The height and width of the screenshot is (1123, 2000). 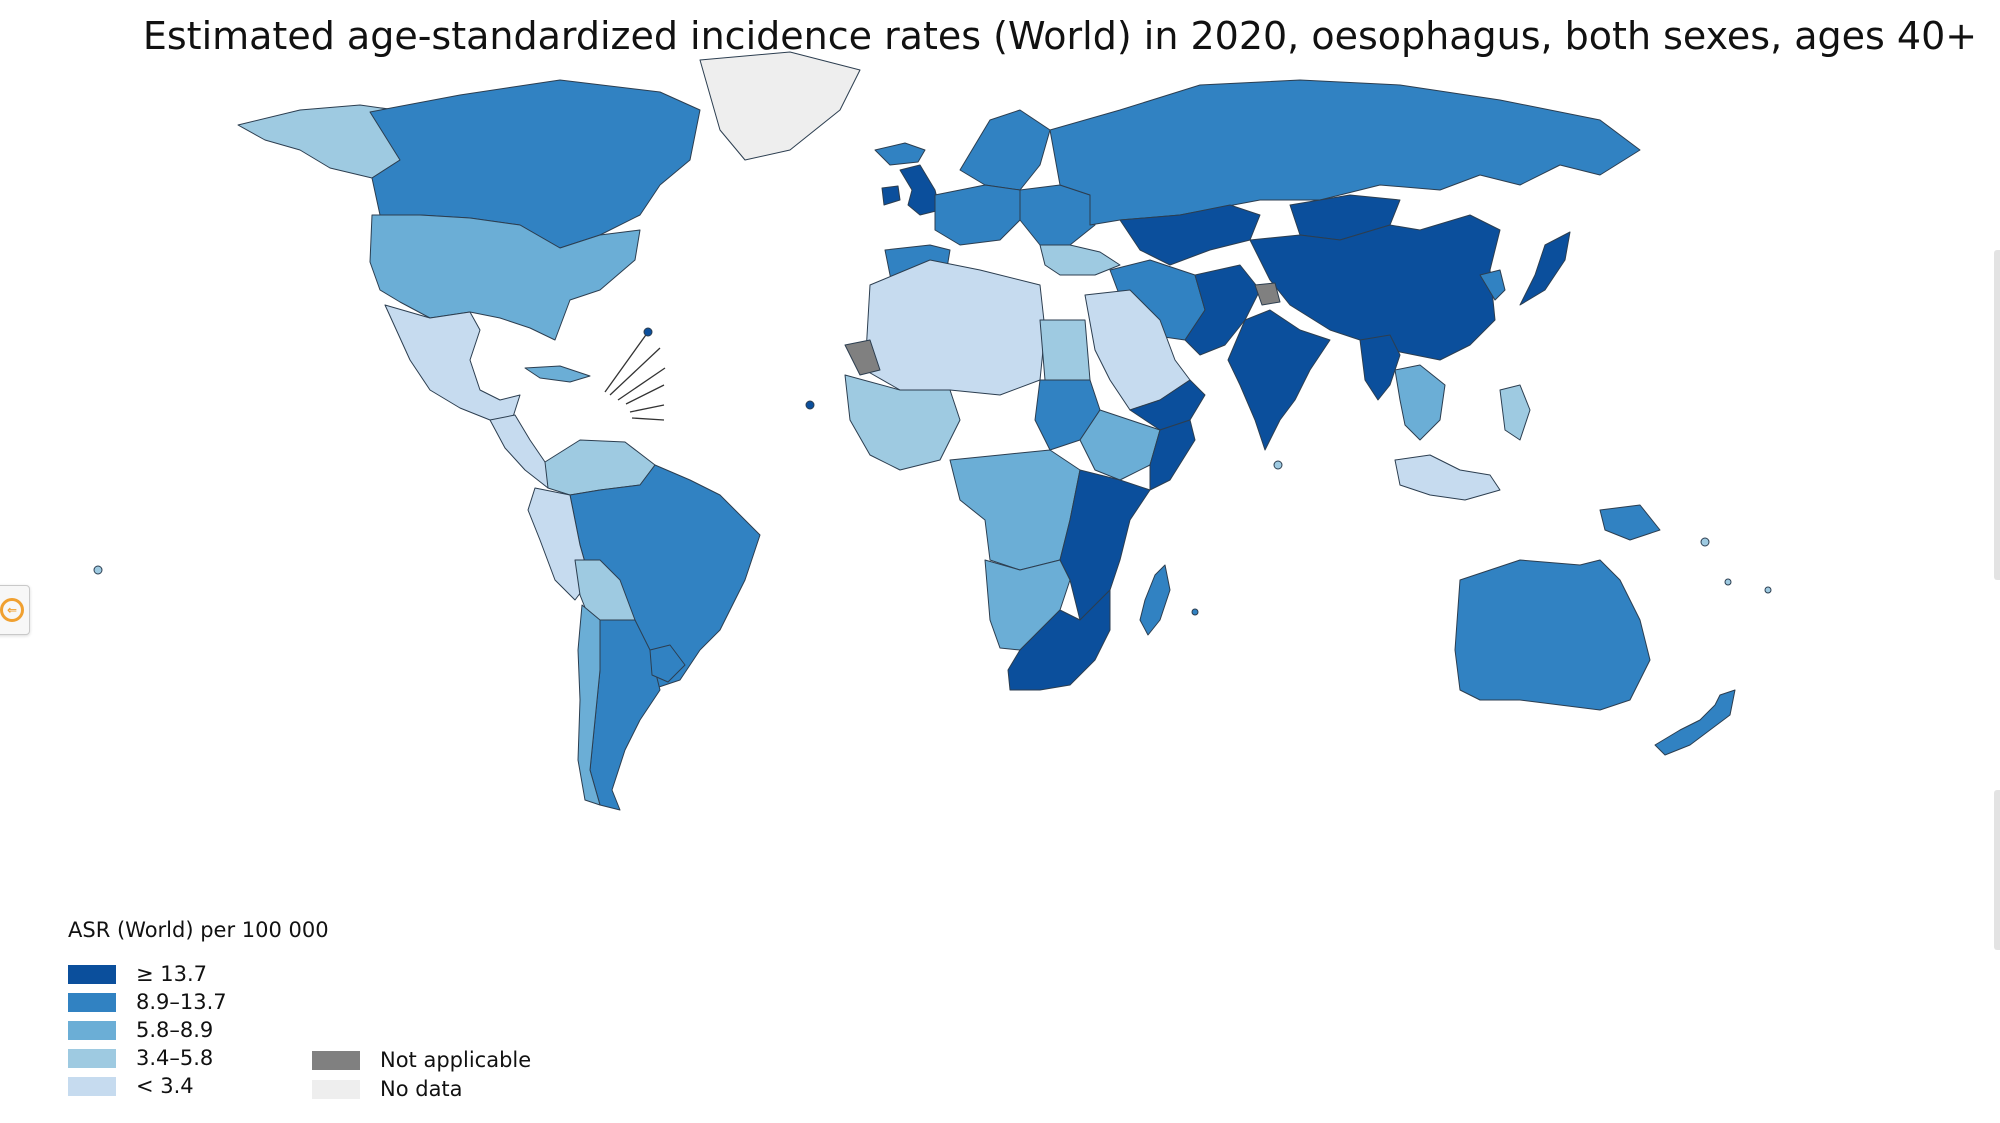 I want to click on legend-item-class-3: 5.8–8.9, so click(x=140, y=1030).